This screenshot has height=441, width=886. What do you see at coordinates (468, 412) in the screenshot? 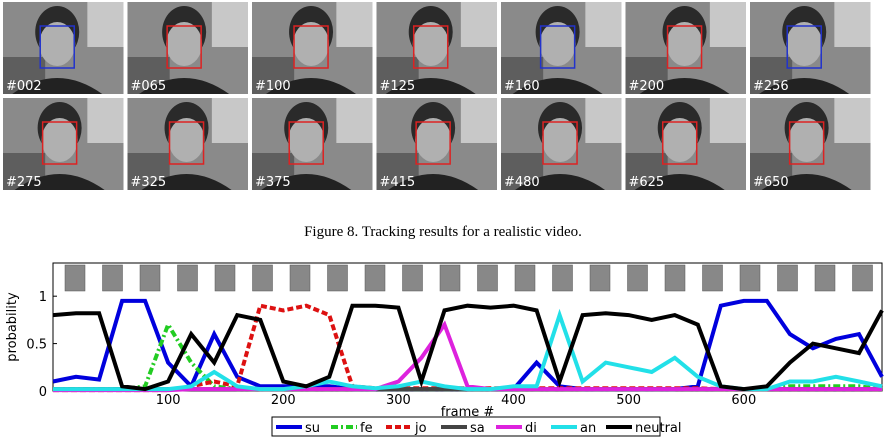
I see `x-axis-label: frame #` at bounding box center [468, 412].